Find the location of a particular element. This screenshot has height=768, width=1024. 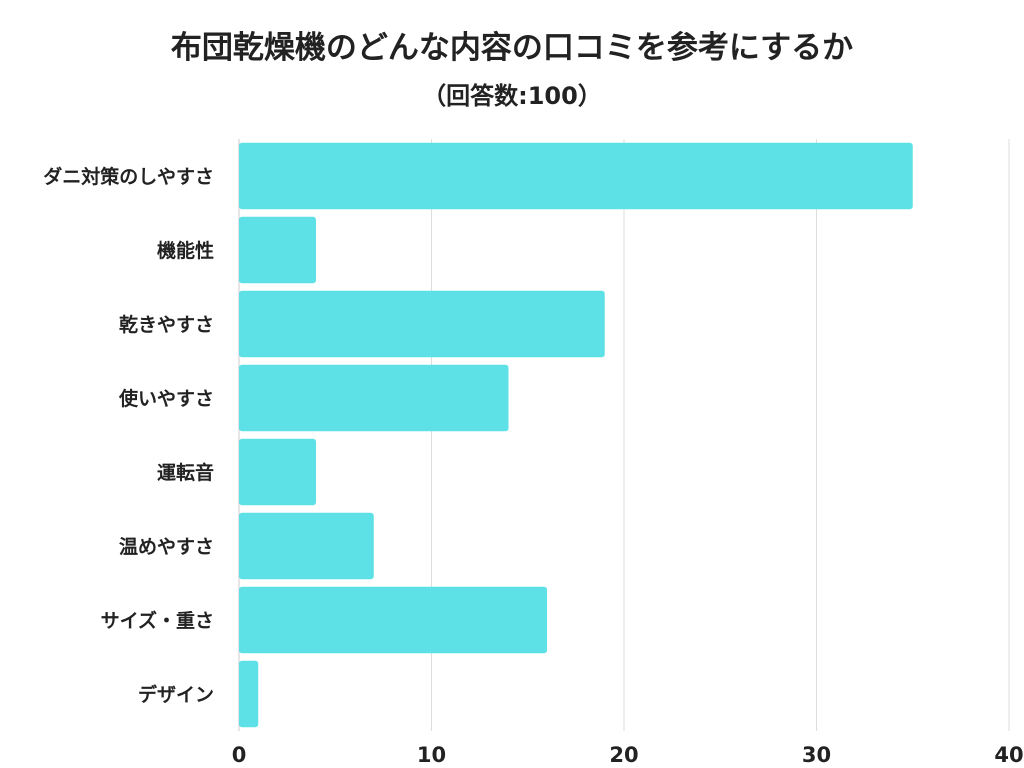

x-tick-label-20: 20 is located at coordinates (623, 755).